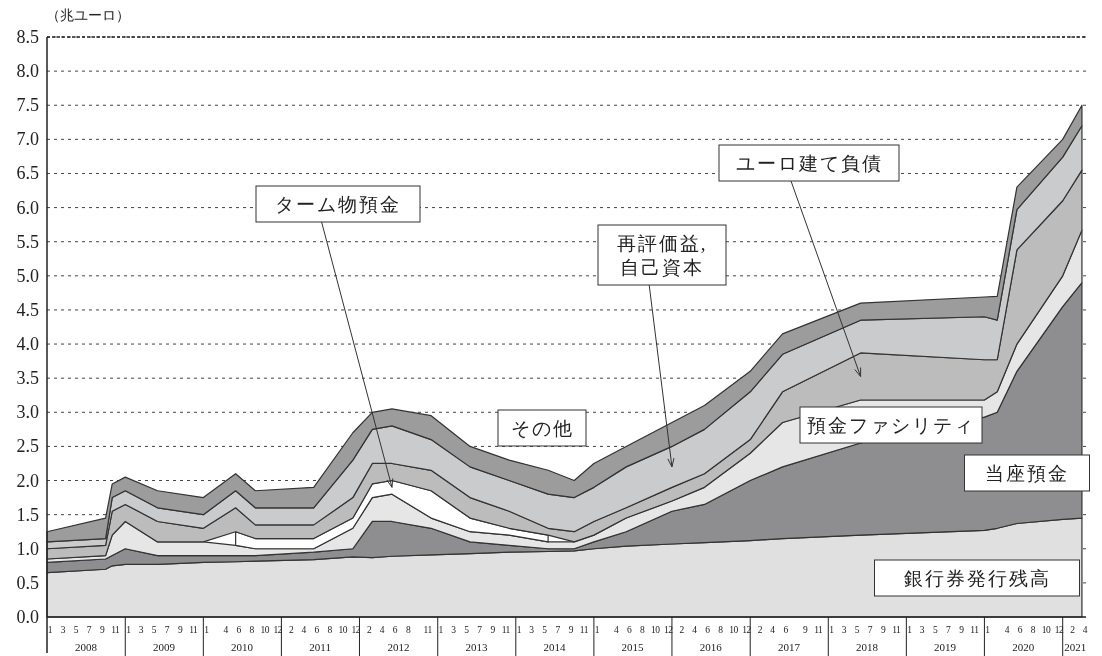 The width and height of the screenshot is (1102, 656). I want to click on x2-tick-label: 2019, so click(945, 647).